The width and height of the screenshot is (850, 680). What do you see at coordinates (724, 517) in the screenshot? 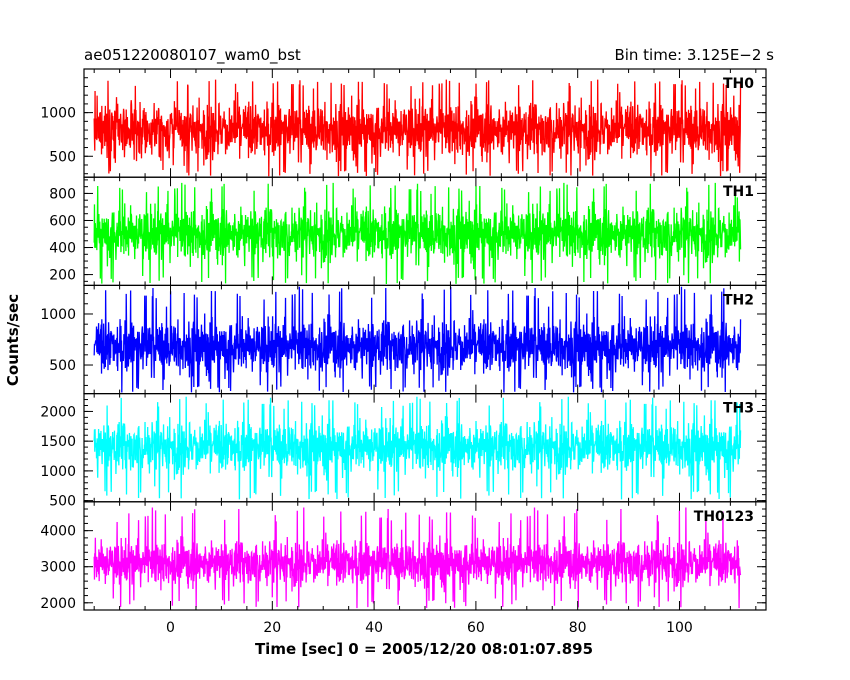
I see `panel-label-th0123: TH0123` at bounding box center [724, 517].